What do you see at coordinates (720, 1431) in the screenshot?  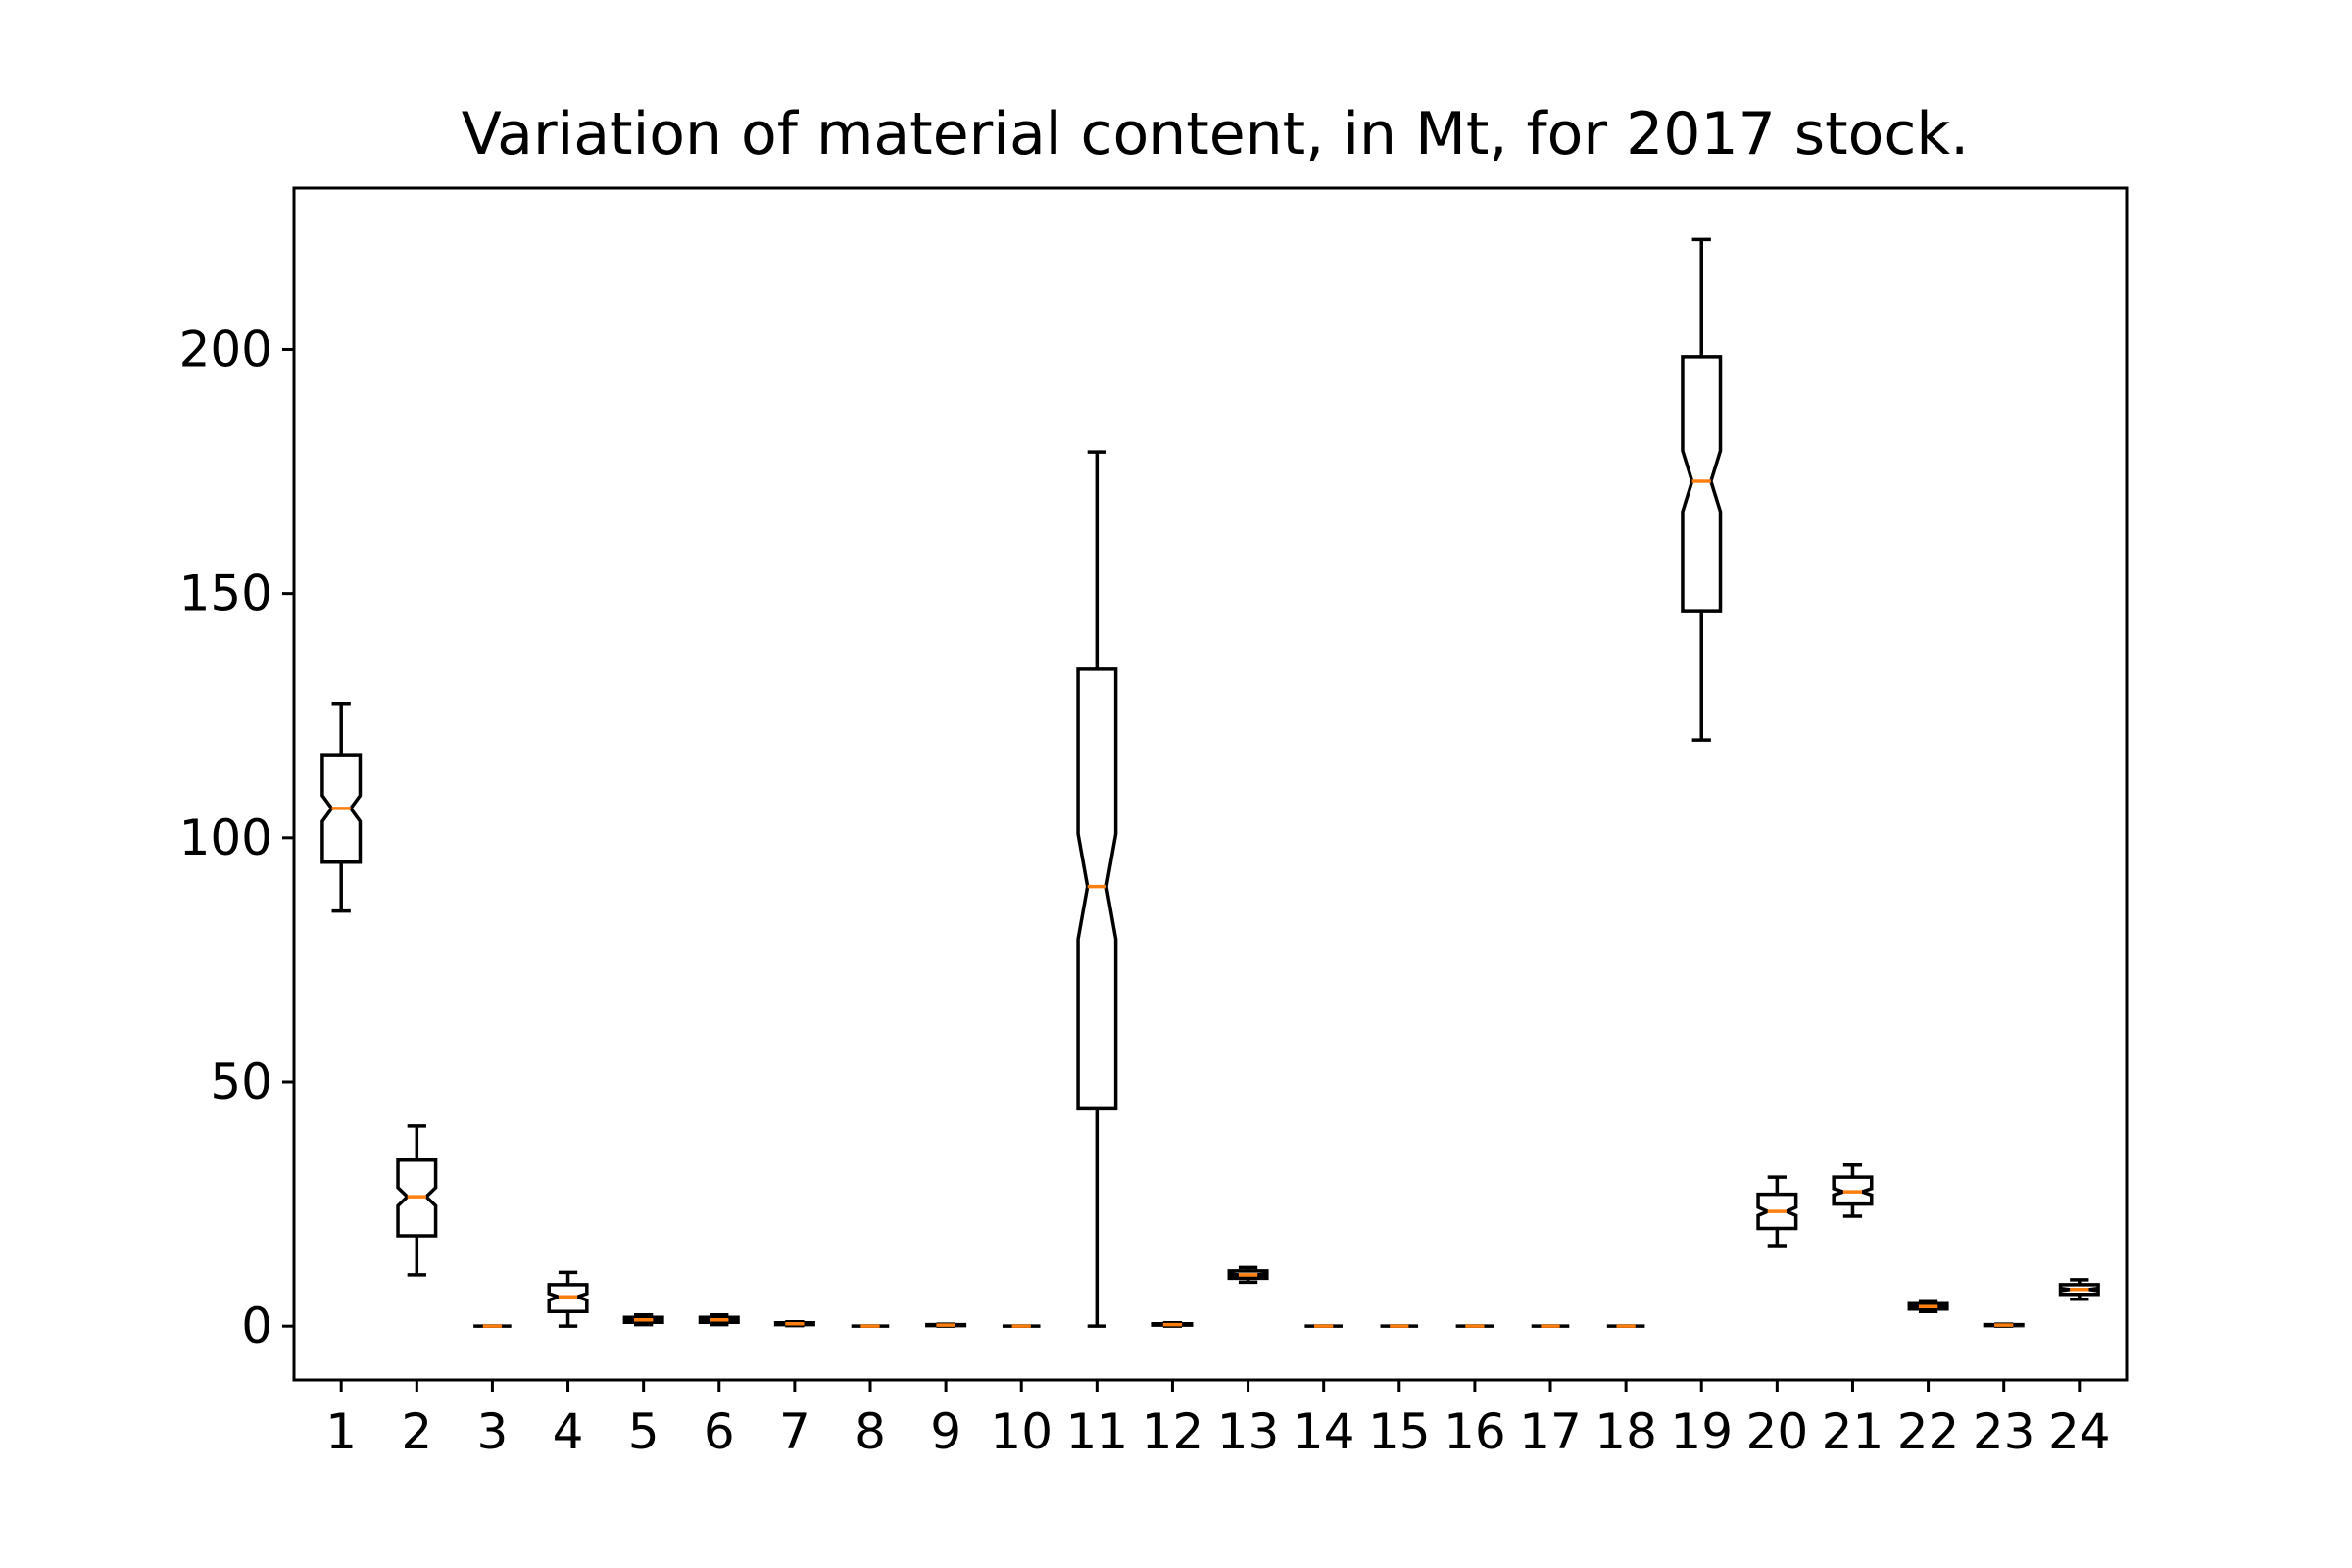 I see `x-tick-label: 6` at bounding box center [720, 1431].